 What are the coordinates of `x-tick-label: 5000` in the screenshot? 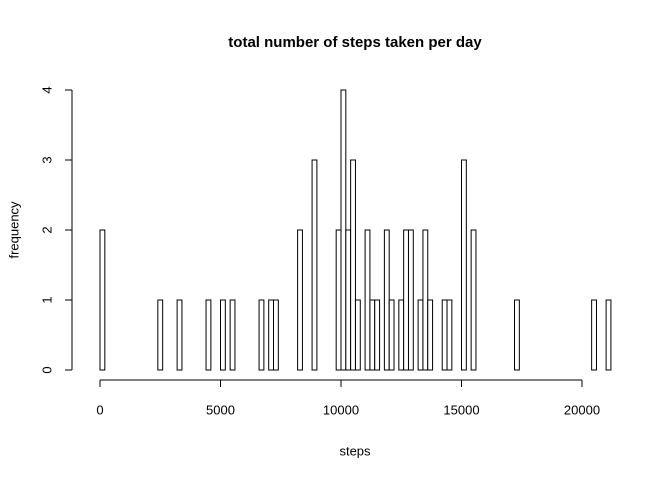 It's located at (220, 409).